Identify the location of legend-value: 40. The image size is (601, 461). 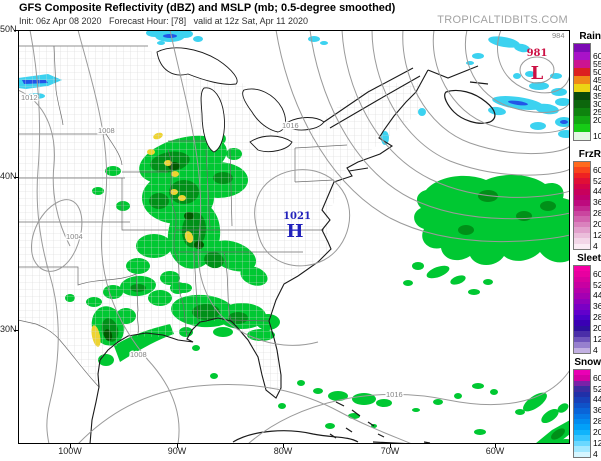
(597, 87).